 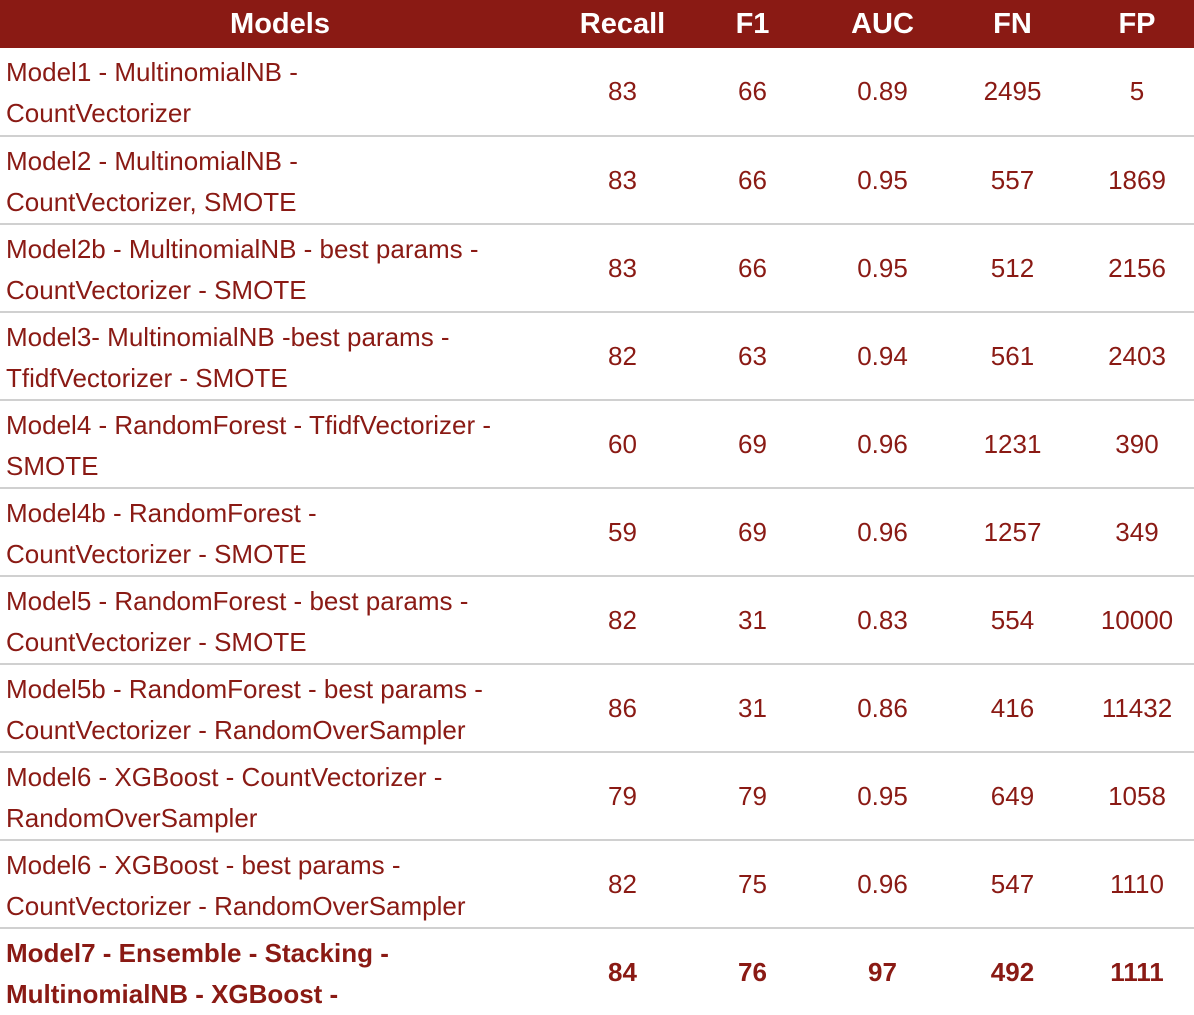 I want to click on model-name-line2: MultinomialNB - XGBoost -, so click(x=172, y=994).